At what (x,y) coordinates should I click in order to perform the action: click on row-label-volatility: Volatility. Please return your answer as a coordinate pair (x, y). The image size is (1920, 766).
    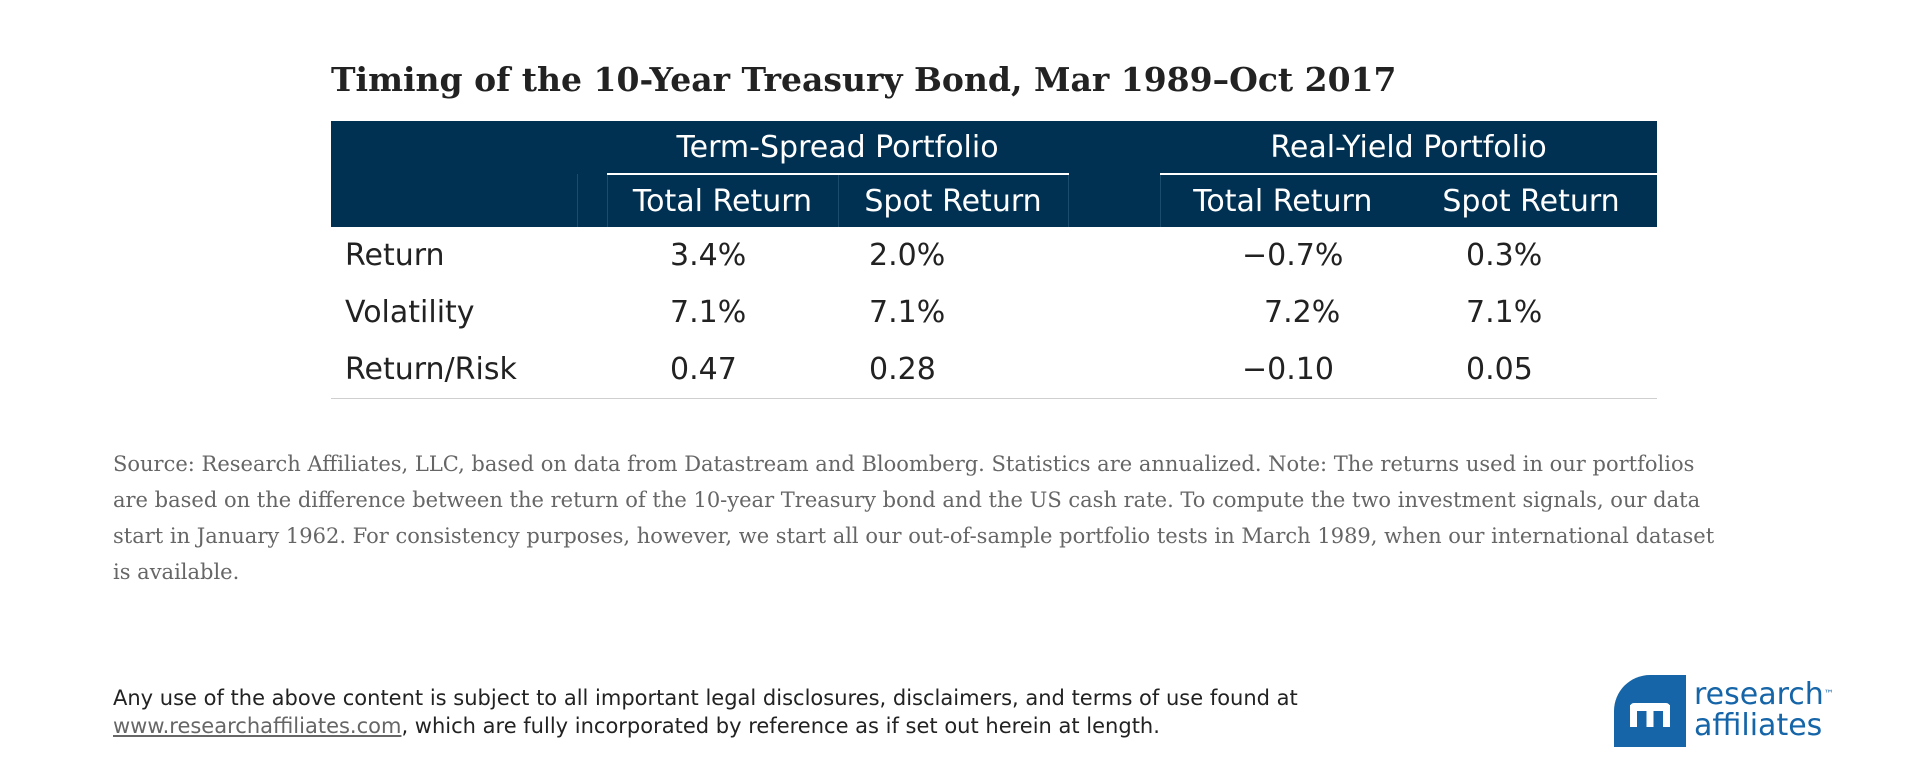
    Looking at the image, I should click on (410, 312).